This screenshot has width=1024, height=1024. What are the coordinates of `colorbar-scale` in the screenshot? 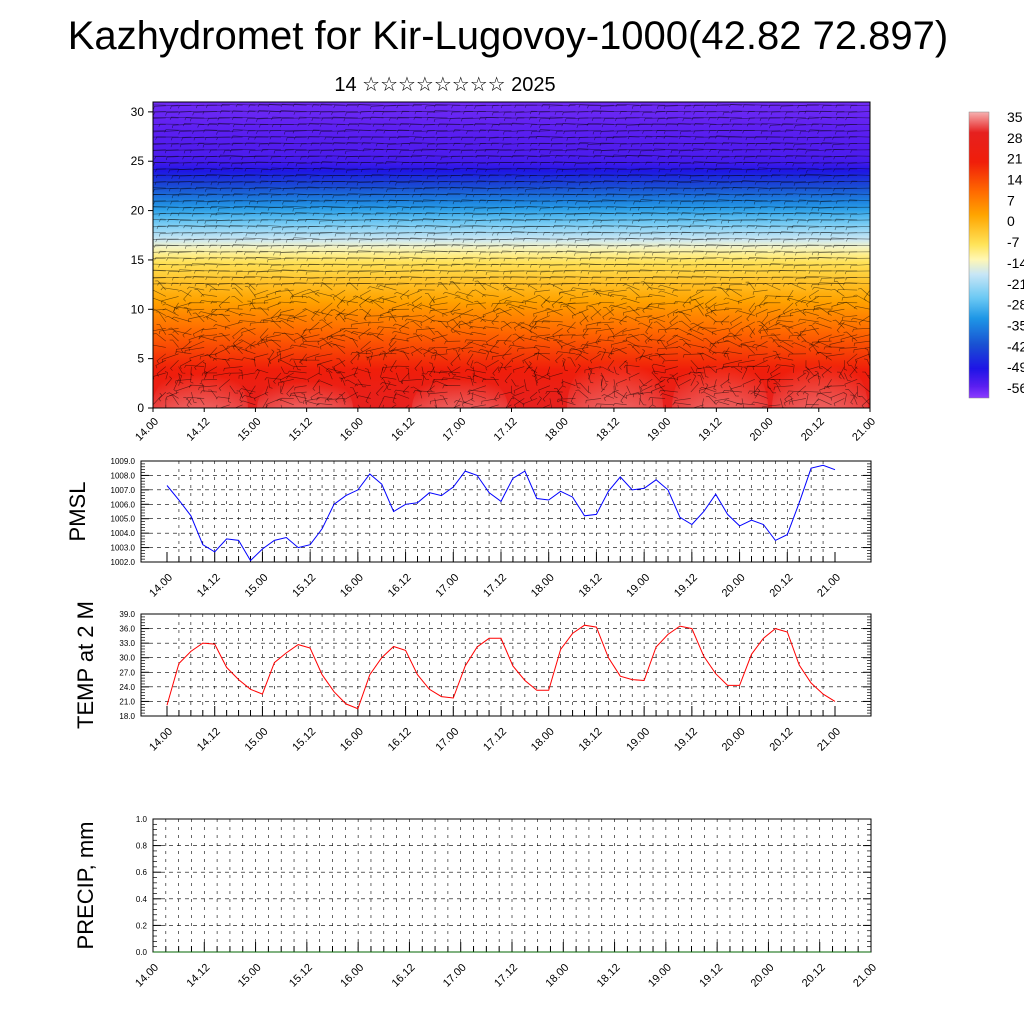 It's located at (979, 255).